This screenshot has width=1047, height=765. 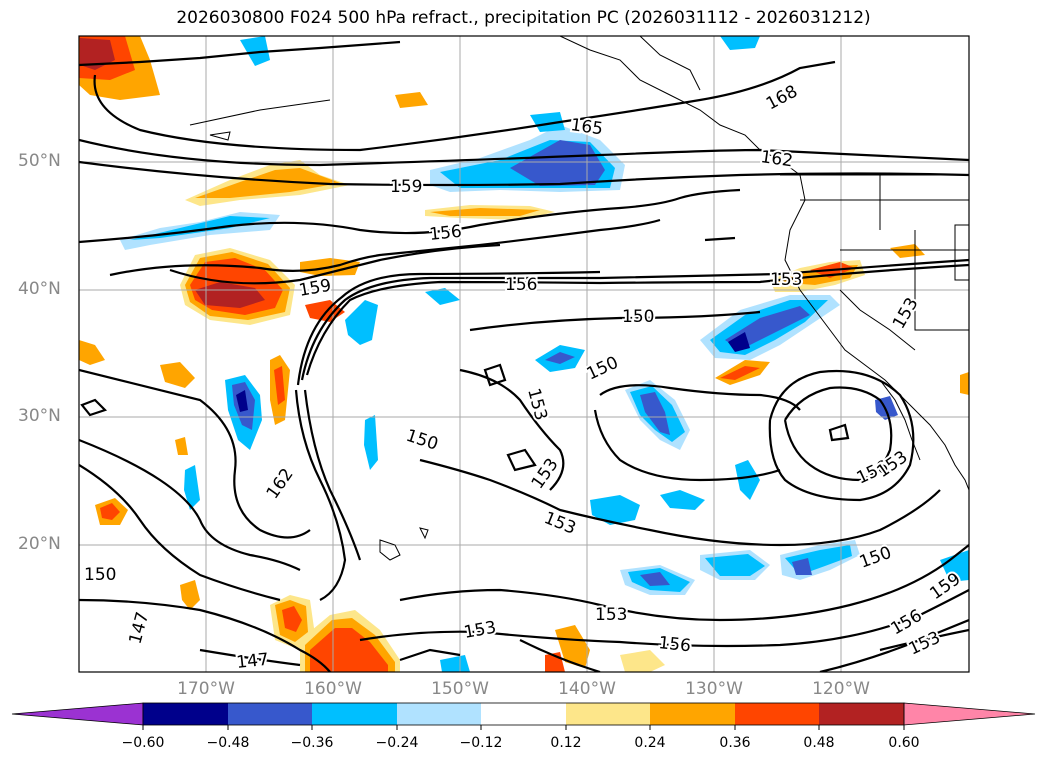 What do you see at coordinates (39, 544) in the screenshot?
I see `lat-label-20n: 20°N` at bounding box center [39, 544].